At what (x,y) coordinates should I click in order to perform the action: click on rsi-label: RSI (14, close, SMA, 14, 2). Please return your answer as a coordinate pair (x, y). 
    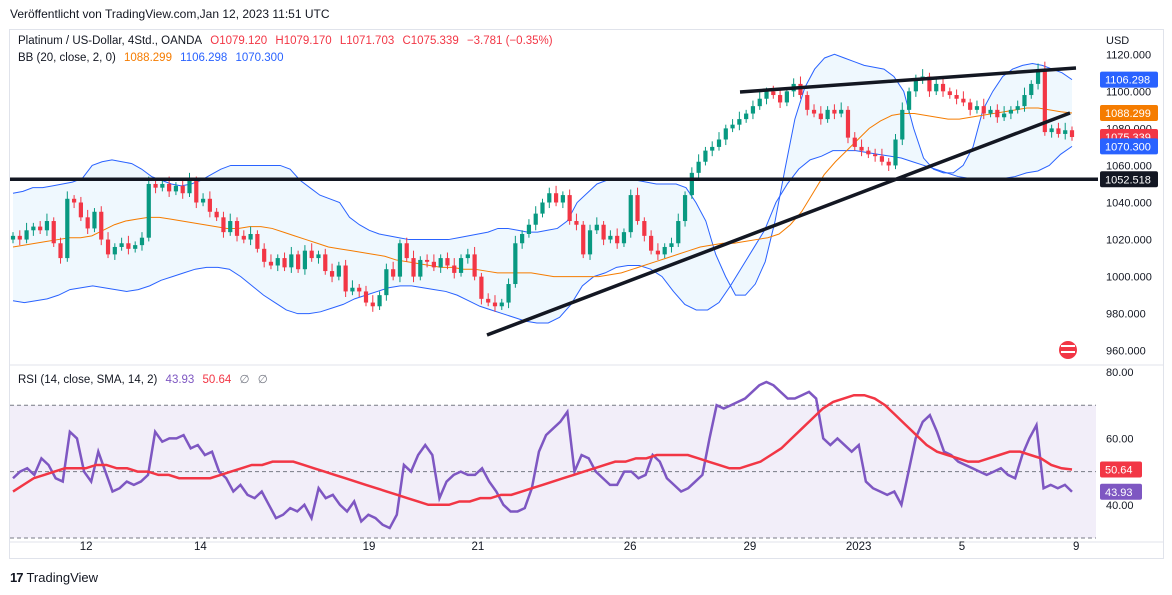
    Looking at the image, I should click on (88, 380).